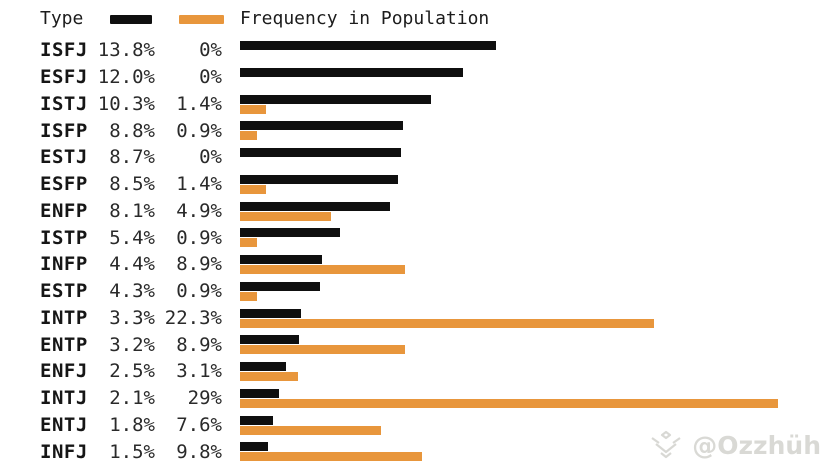  Describe the element at coordinates (126, 50) in the screenshot. I see `type-pct-label: 13.8%` at that location.